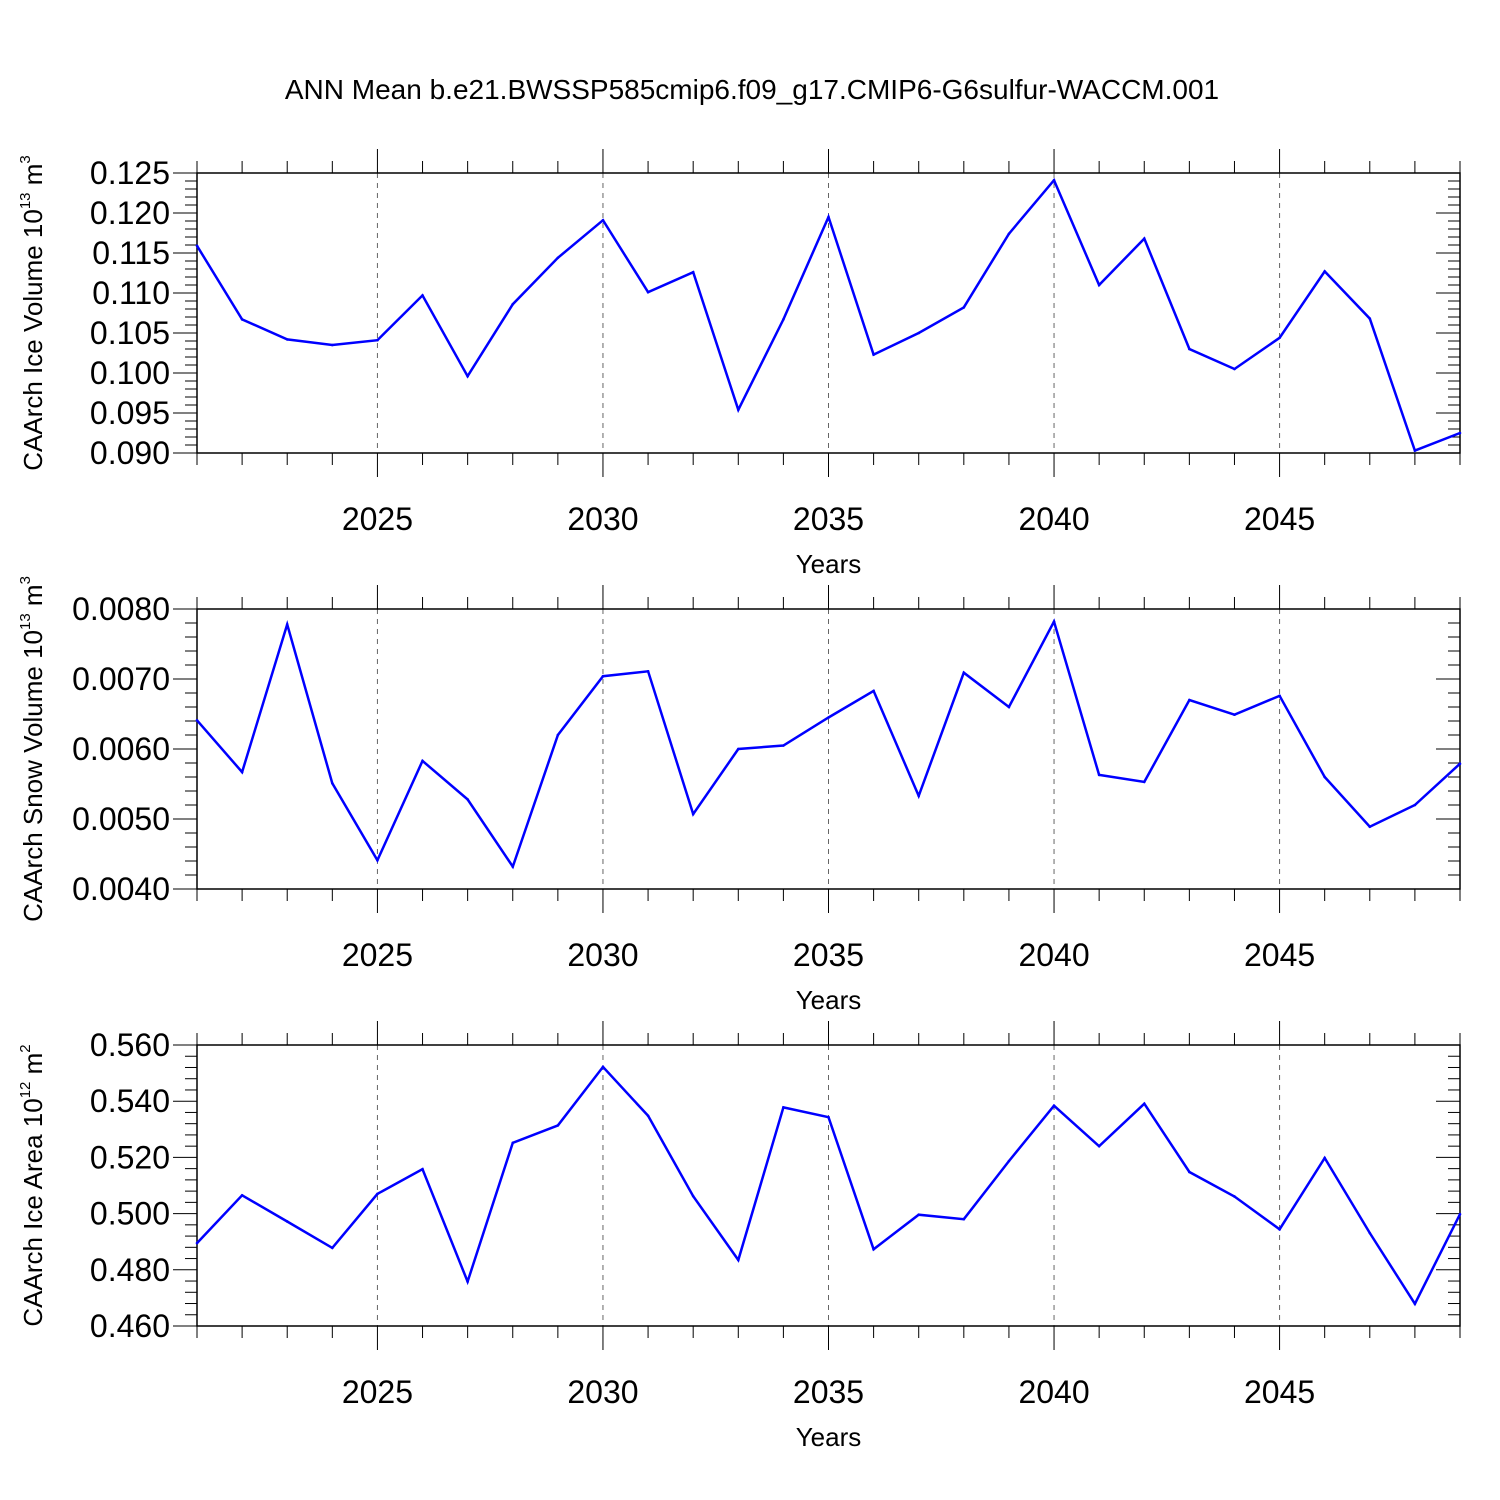 This screenshot has height=1500, width=1500. What do you see at coordinates (130, 333) in the screenshot?
I see `y-tick-label: 0.105` at bounding box center [130, 333].